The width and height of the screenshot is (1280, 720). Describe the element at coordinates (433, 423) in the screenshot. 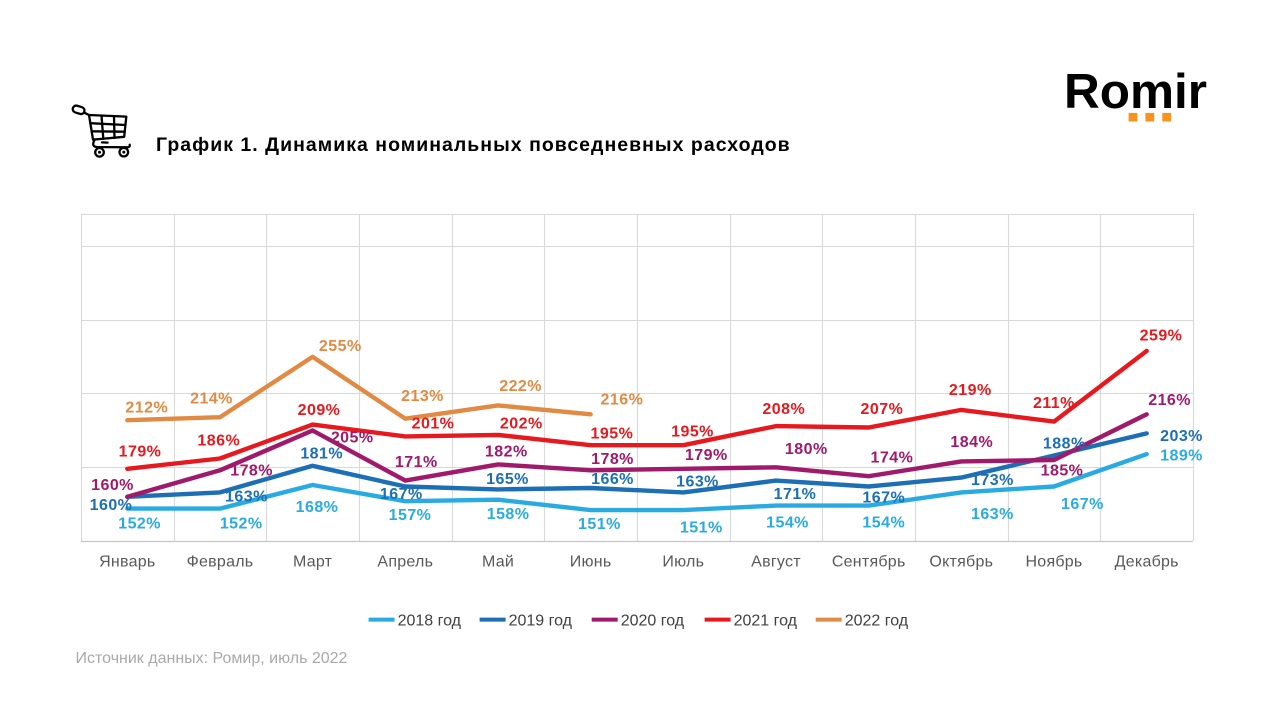

I see `svg-text: 201%` at that location.